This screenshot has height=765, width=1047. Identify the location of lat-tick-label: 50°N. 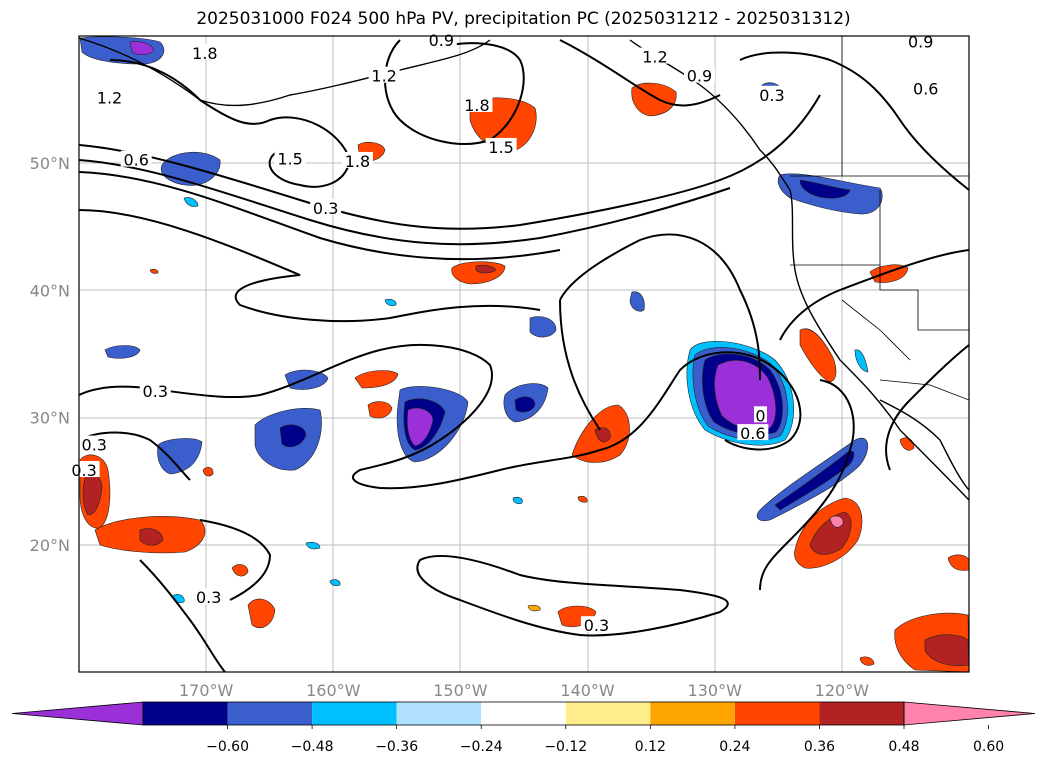
(50, 163).